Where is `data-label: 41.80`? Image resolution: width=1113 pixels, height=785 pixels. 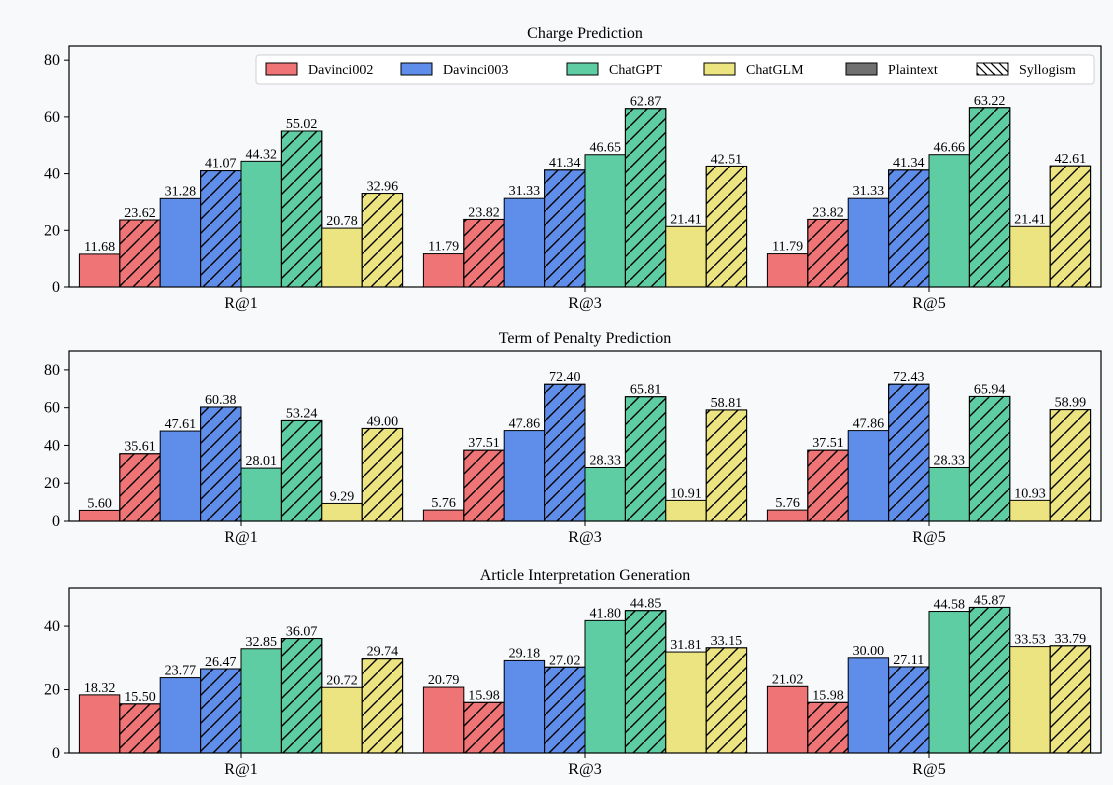 data-label: 41.80 is located at coordinates (605, 613).